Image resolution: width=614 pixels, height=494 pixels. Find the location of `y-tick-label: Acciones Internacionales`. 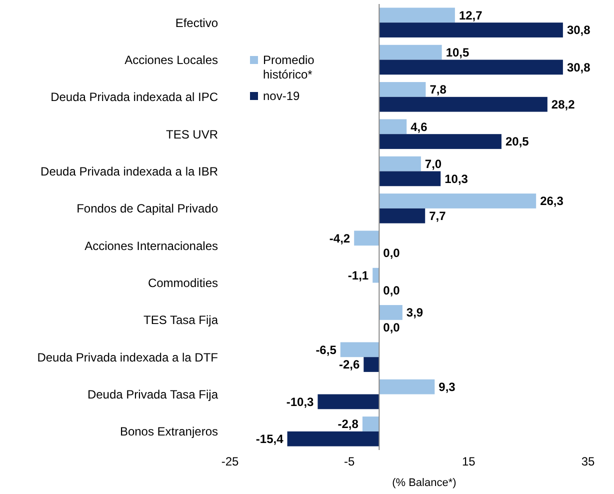

y-tick-label: Acciones Internacionales is located at coordinates (151, 245).